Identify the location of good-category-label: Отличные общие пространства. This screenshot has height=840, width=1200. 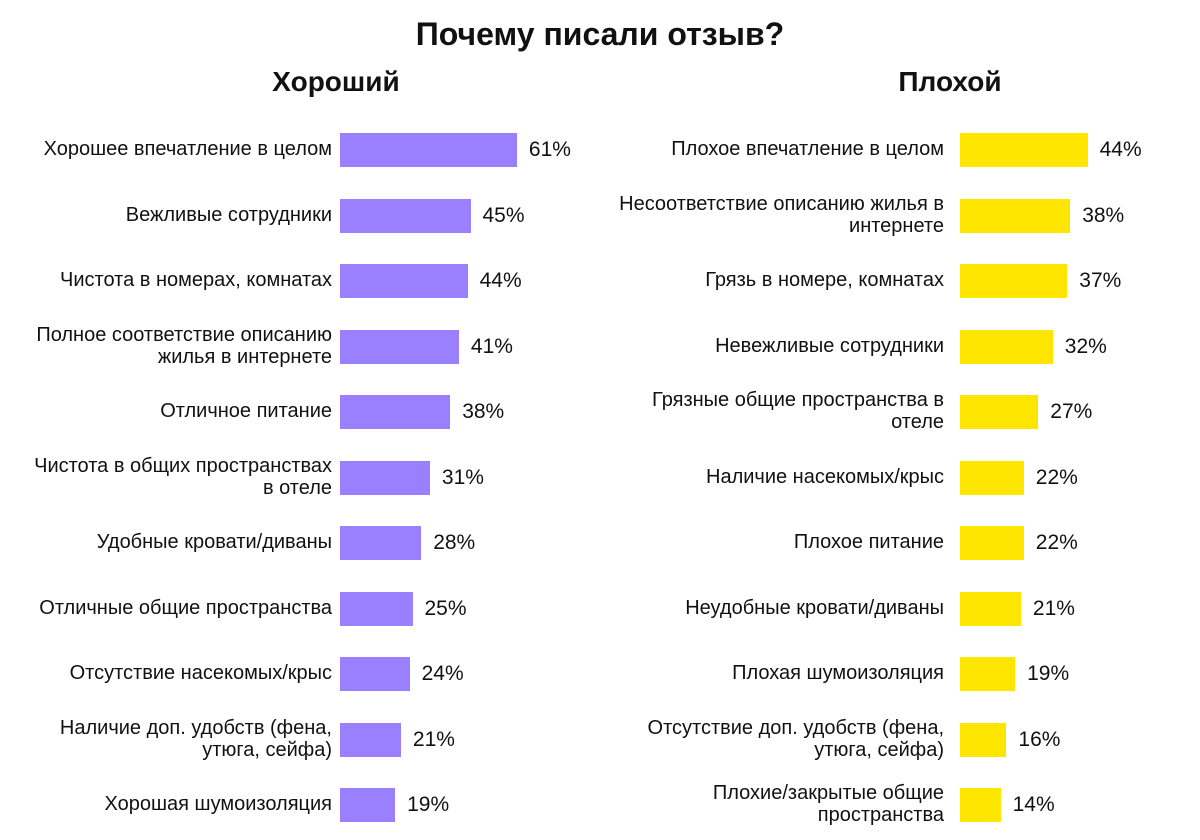
(185, 607).